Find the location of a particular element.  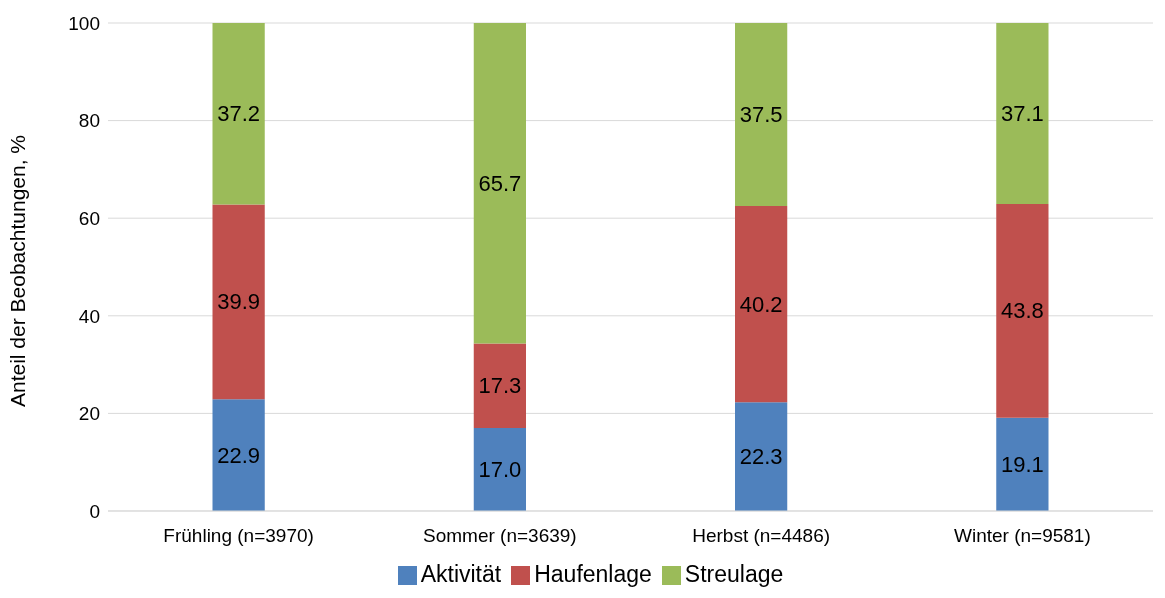

data-label: 43.8 is located at coordinates (1022, 311).